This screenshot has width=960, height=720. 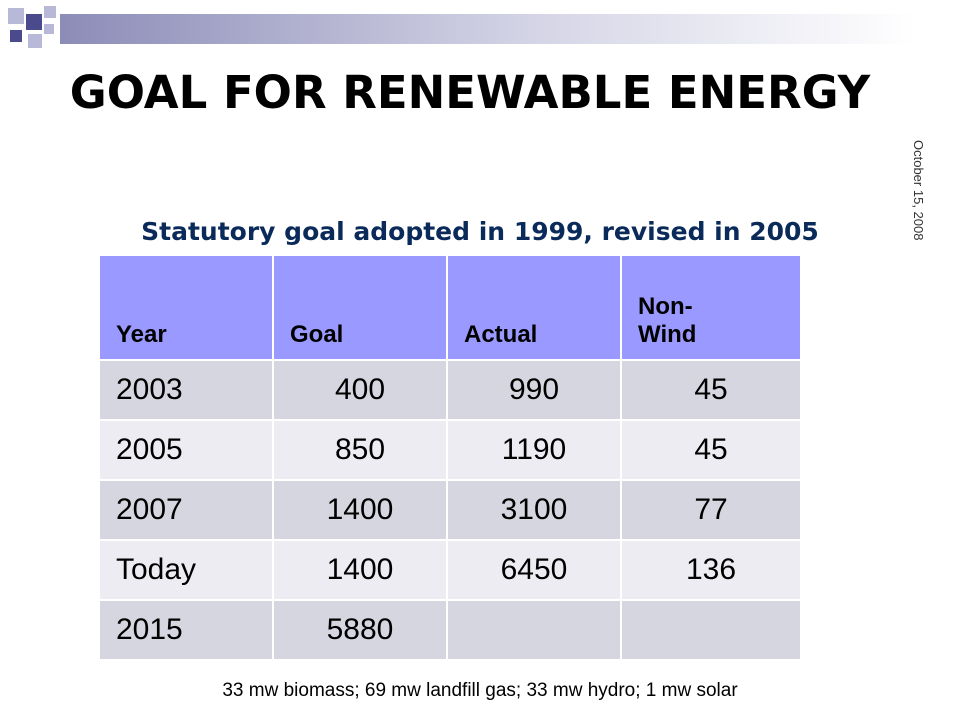 I want to click on cell-actual: 990, so click(x=535, y=391).